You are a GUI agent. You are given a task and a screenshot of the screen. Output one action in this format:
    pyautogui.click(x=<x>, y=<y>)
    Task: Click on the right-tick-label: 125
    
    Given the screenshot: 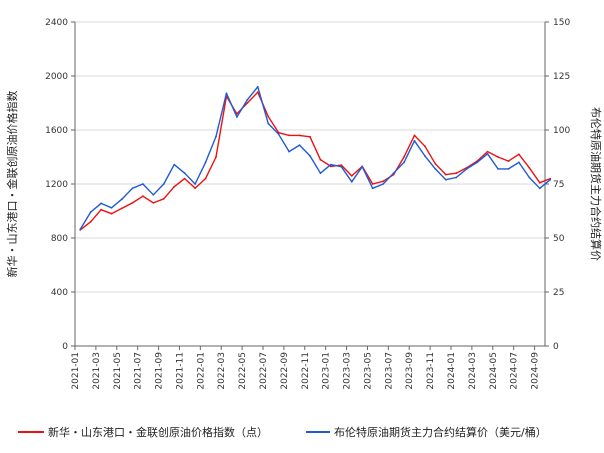 What is the action you would take?
    pyautogui.click(x=561, y=77)
    